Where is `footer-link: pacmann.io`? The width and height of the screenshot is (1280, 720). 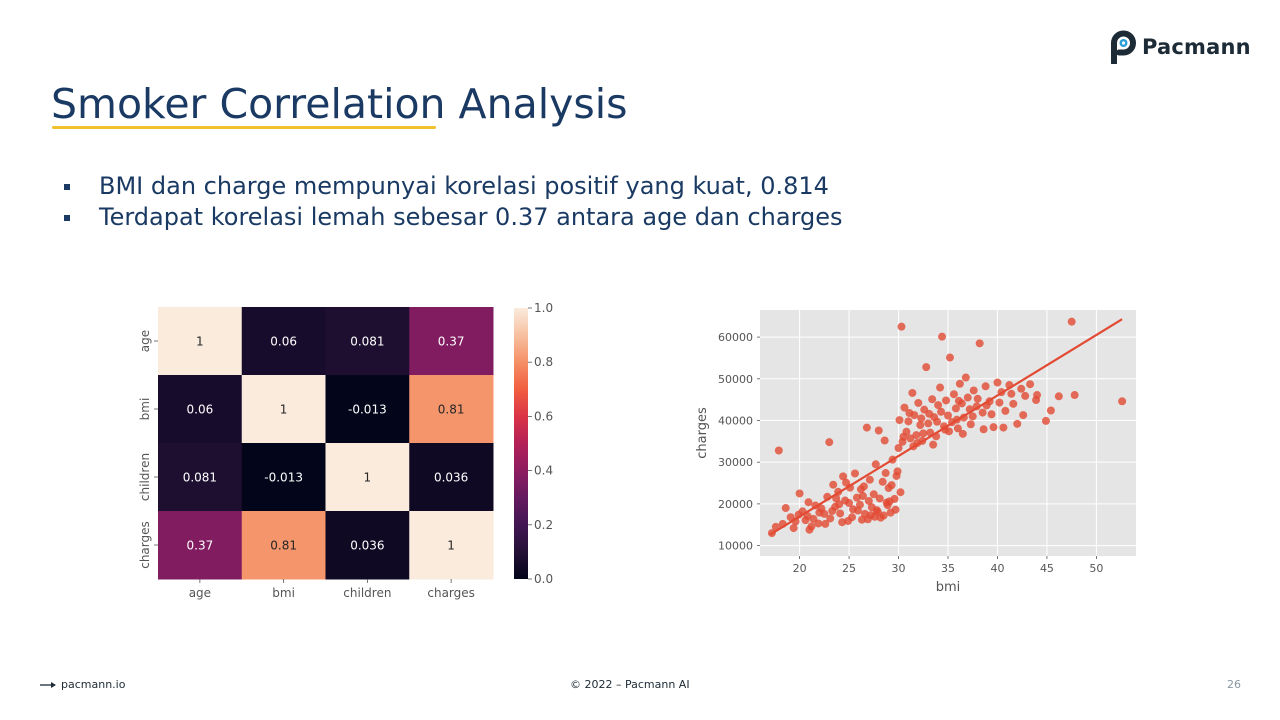 footer-link: pacmann.io is located at coordinates (82, 684).